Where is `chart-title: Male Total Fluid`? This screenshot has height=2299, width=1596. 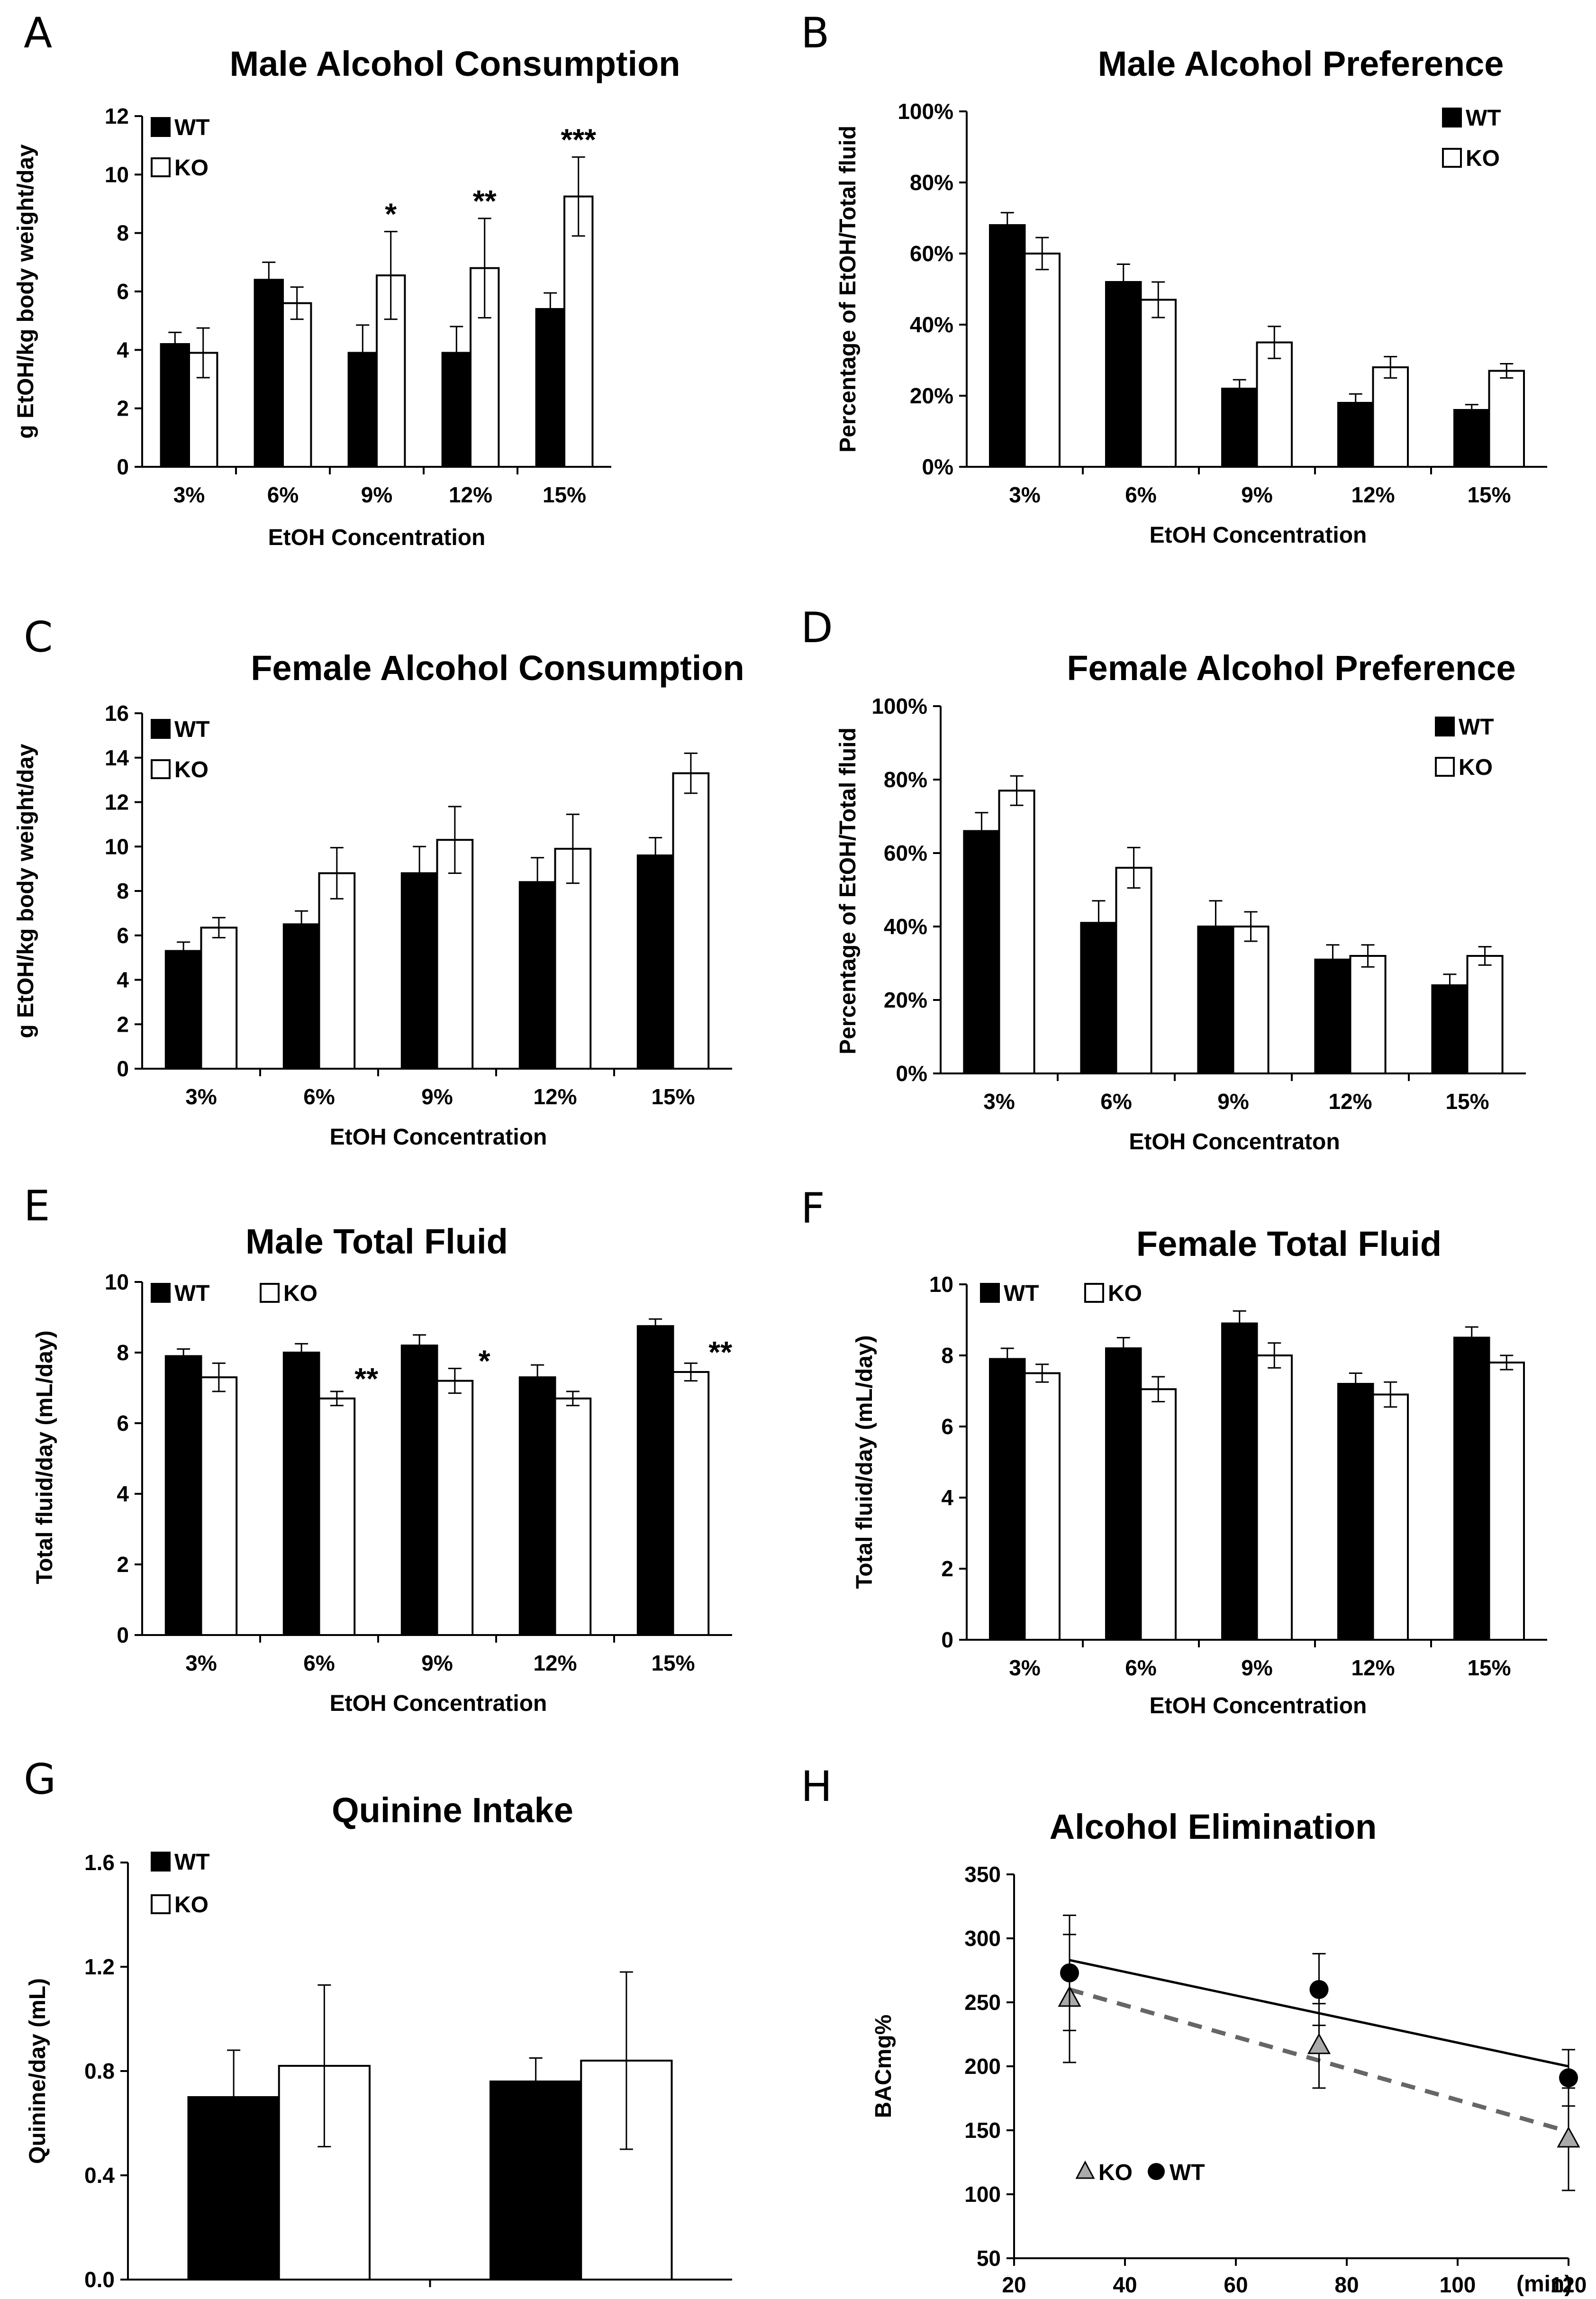
chart-title: Male Total Fluid is located at coordinates (377, 1241).